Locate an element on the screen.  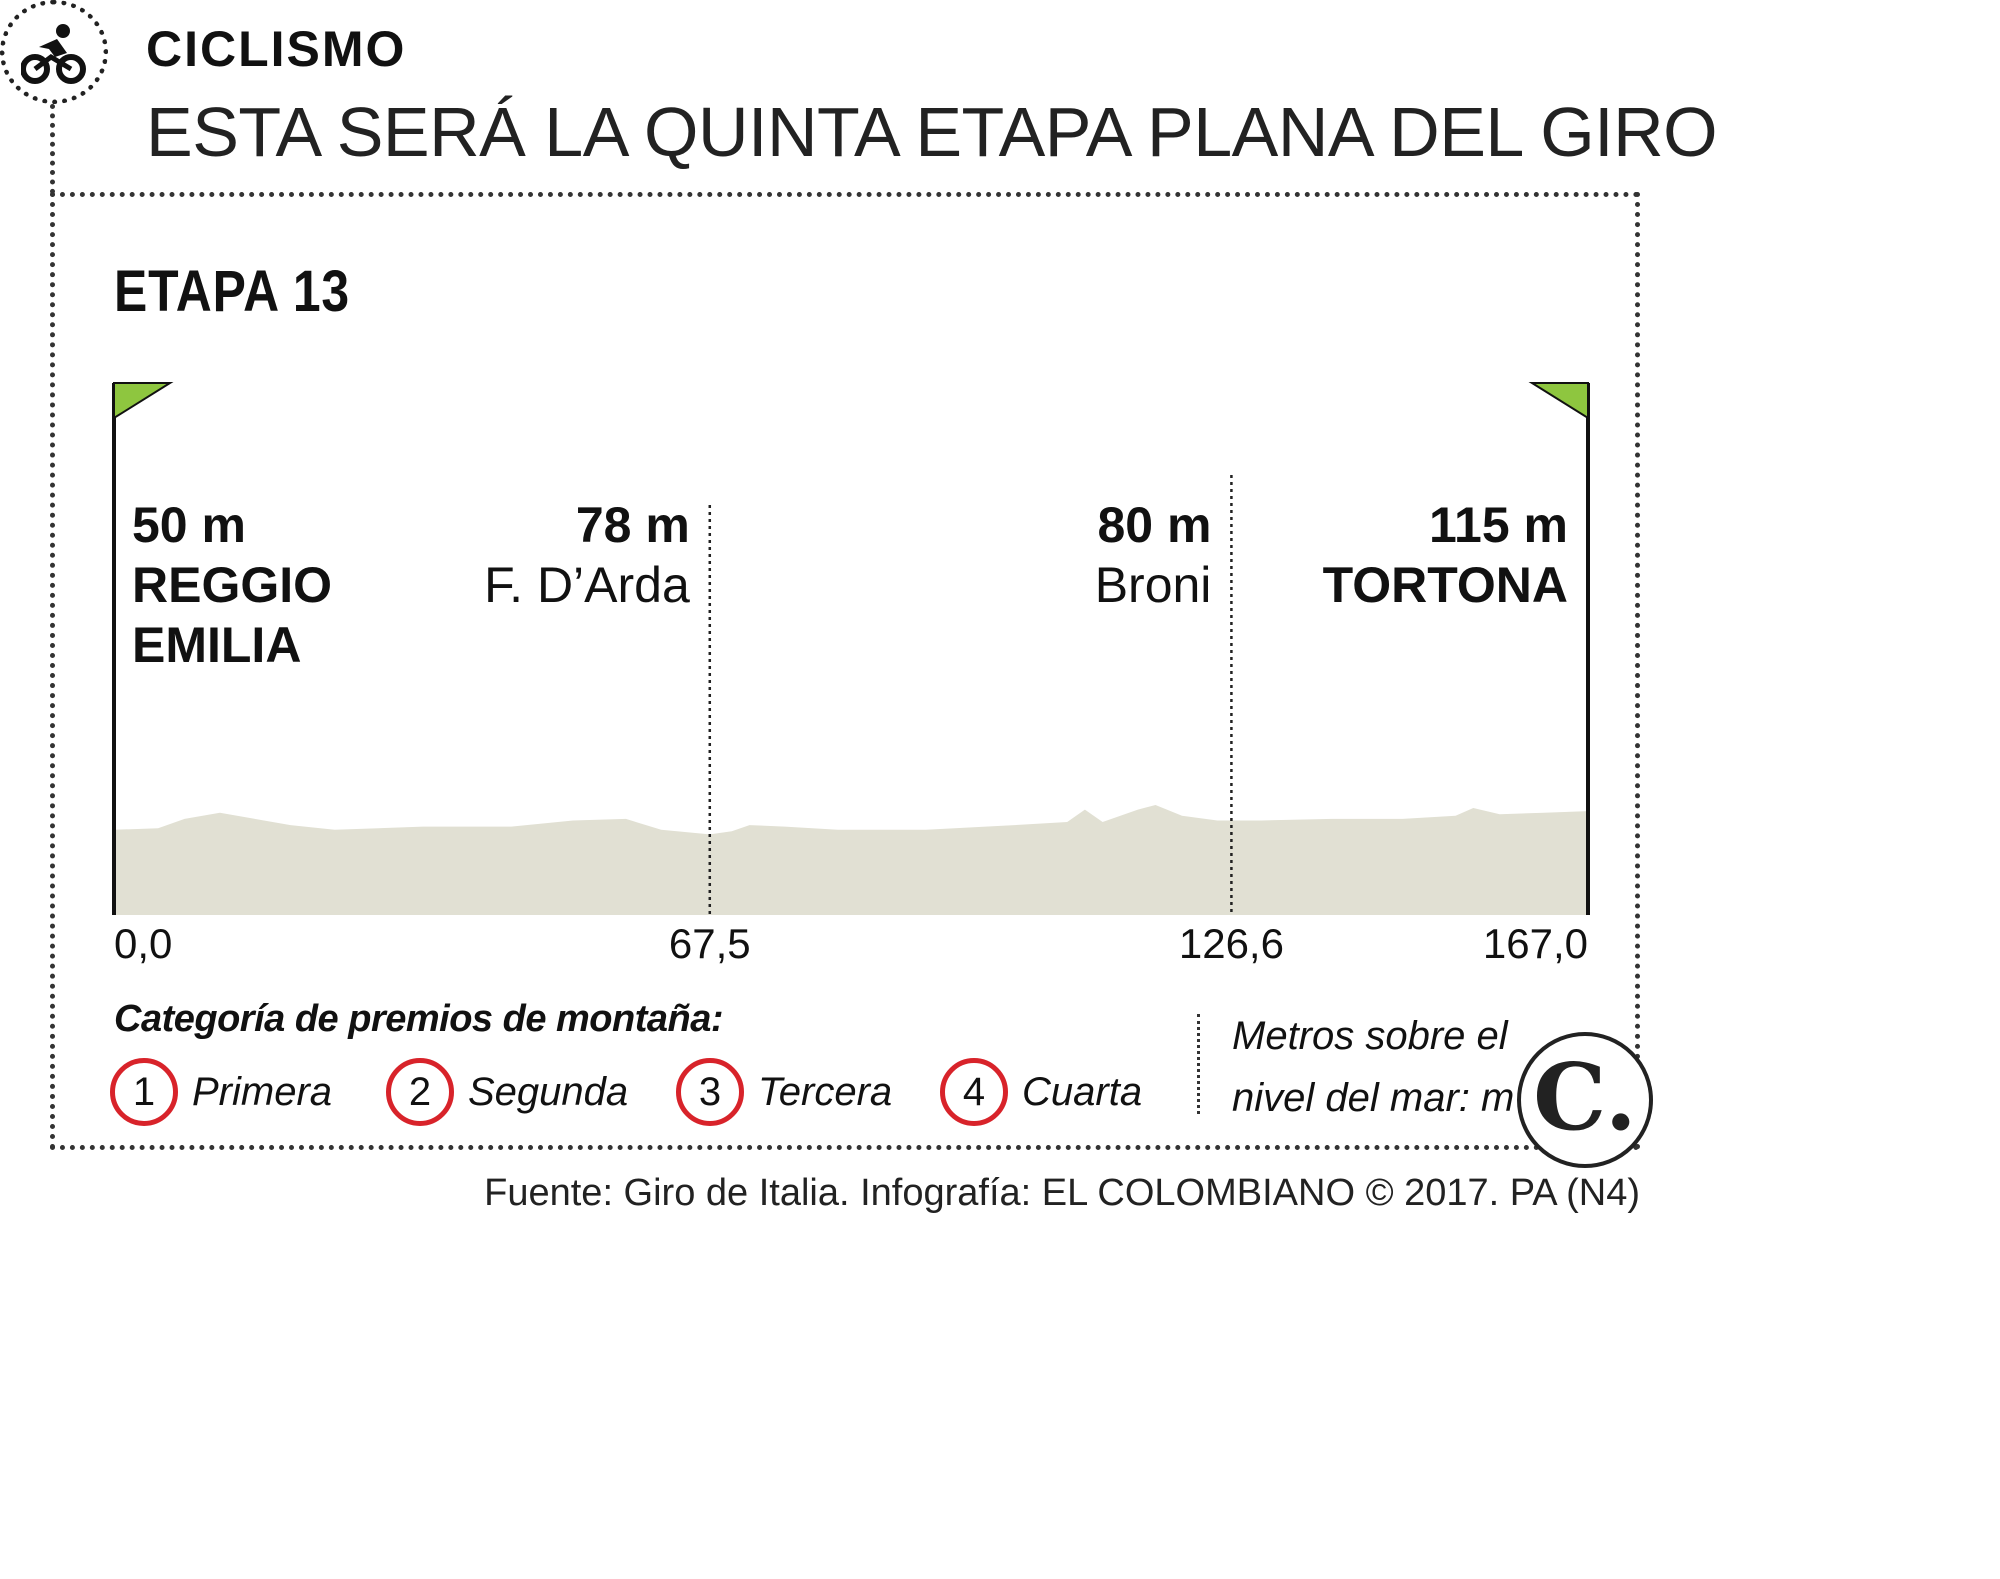
km-tick-label: 0,0 is located at coordinates (143, 943).